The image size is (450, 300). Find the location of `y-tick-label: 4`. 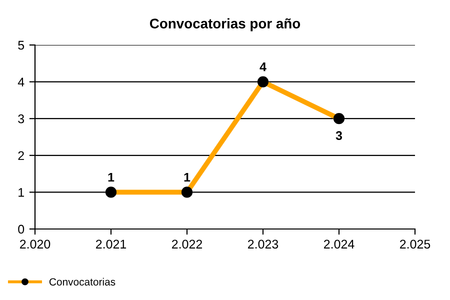

y-tick-label: 4 is located at coordinates (21, 82).